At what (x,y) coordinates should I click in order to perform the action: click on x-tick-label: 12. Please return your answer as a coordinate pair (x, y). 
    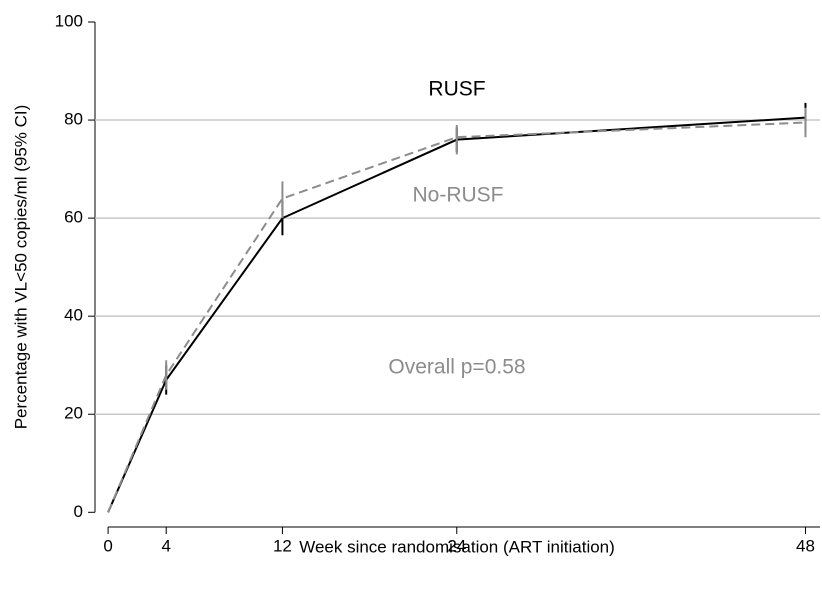
    Looking at the image, I should click on (282, 545).